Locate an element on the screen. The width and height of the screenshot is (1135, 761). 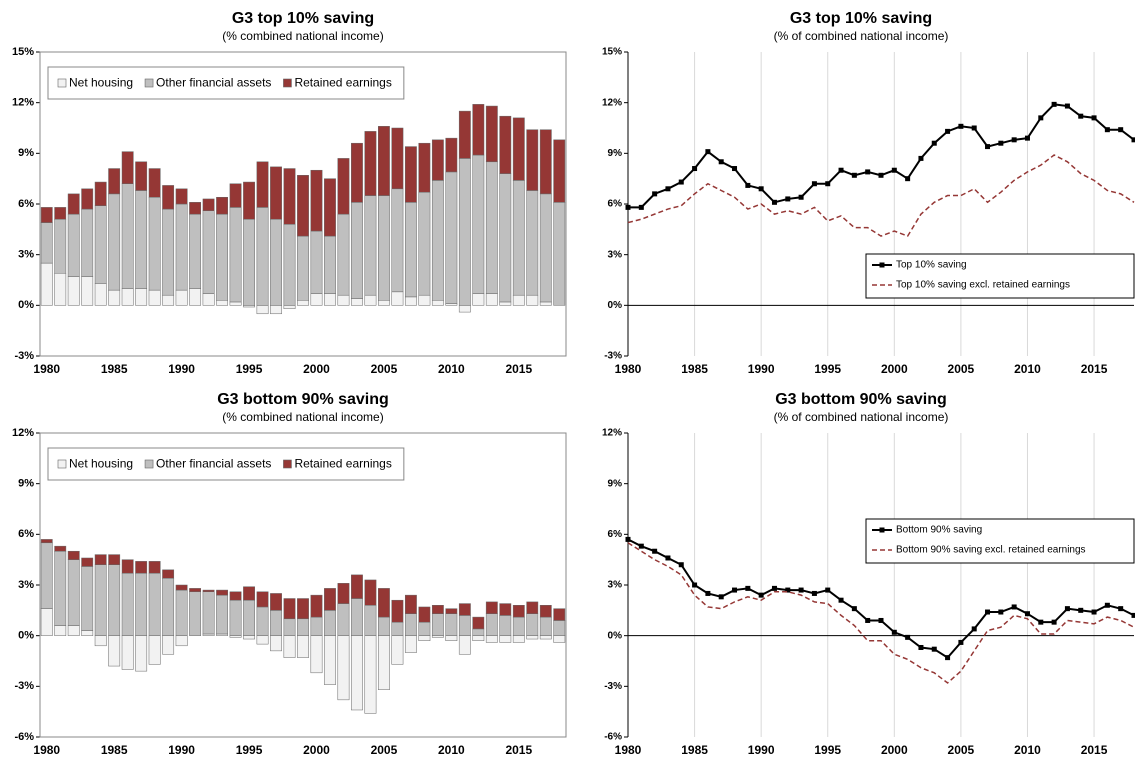
chart-subtitle: (% combined national income) is located at coordinates (302, 417).